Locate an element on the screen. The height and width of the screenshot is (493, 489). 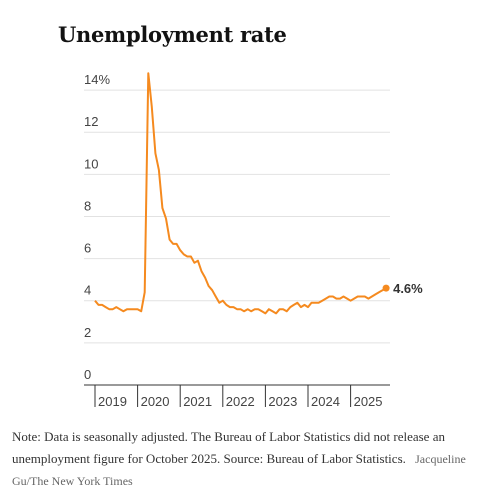
last-point-marker is located at coordinates (386, 288).